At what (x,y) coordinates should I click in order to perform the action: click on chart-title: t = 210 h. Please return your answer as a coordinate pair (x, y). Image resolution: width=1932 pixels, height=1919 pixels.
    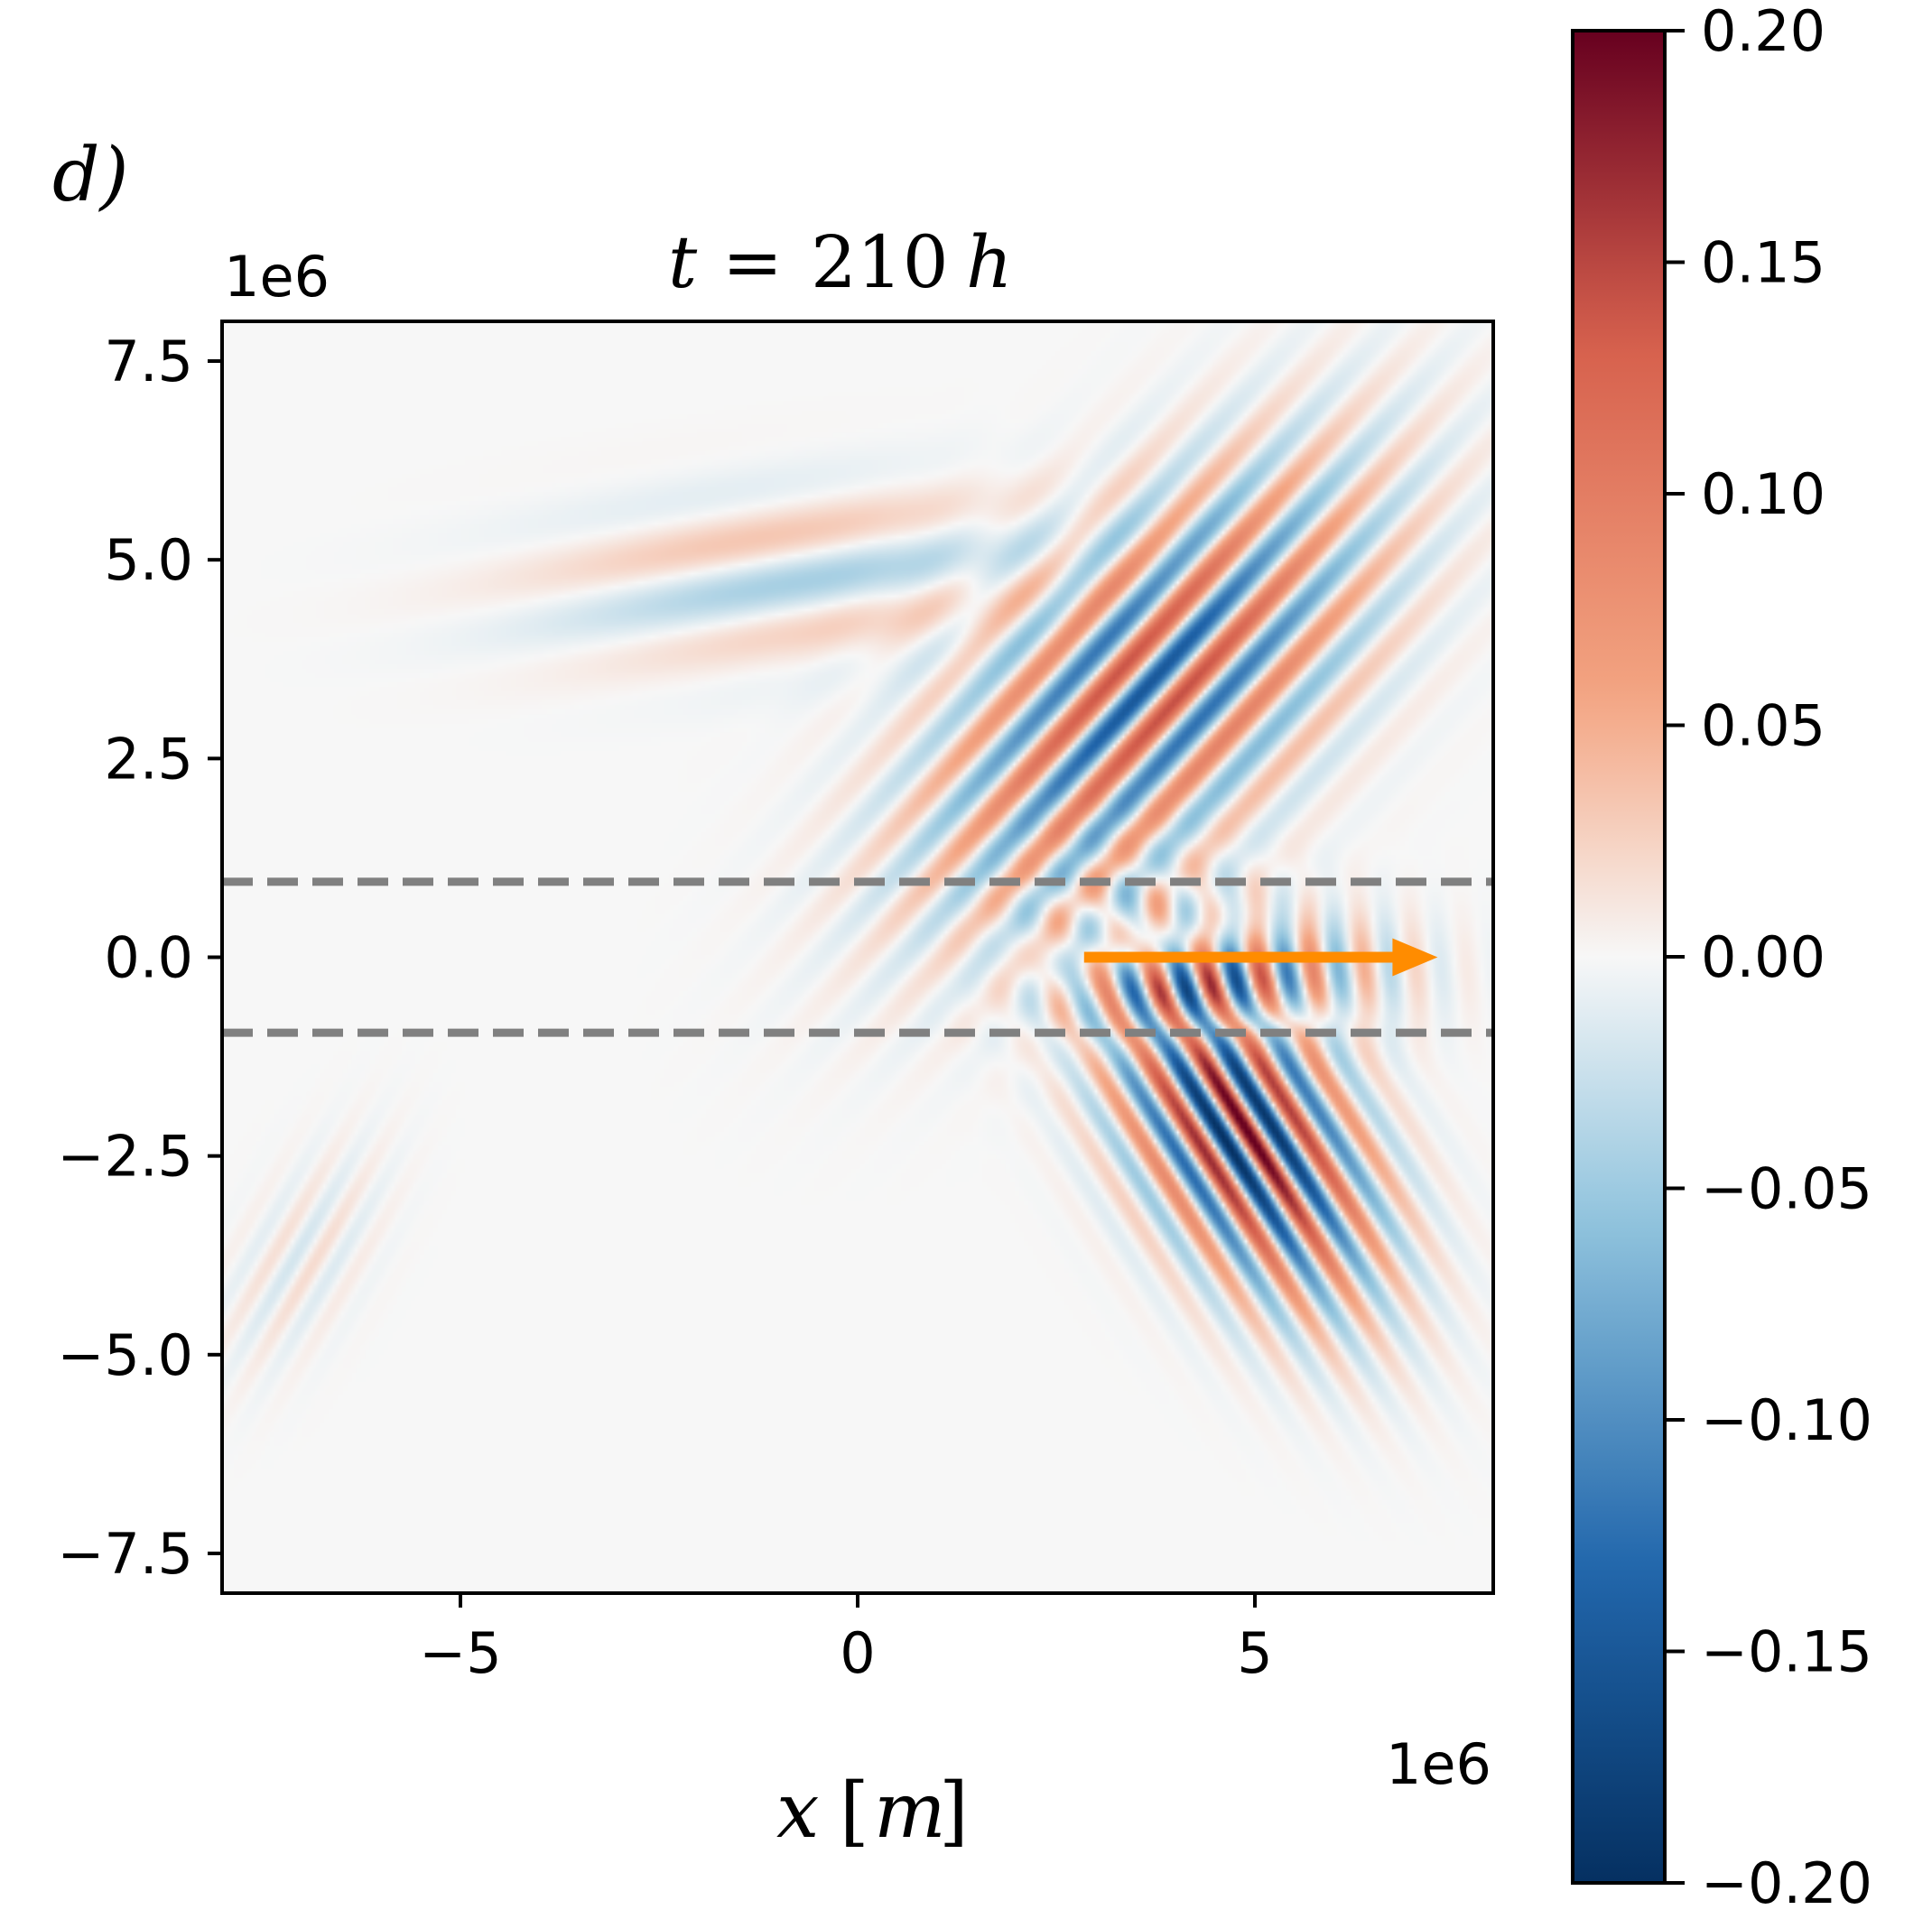
    Looking at the image, I should click on (840, 262).